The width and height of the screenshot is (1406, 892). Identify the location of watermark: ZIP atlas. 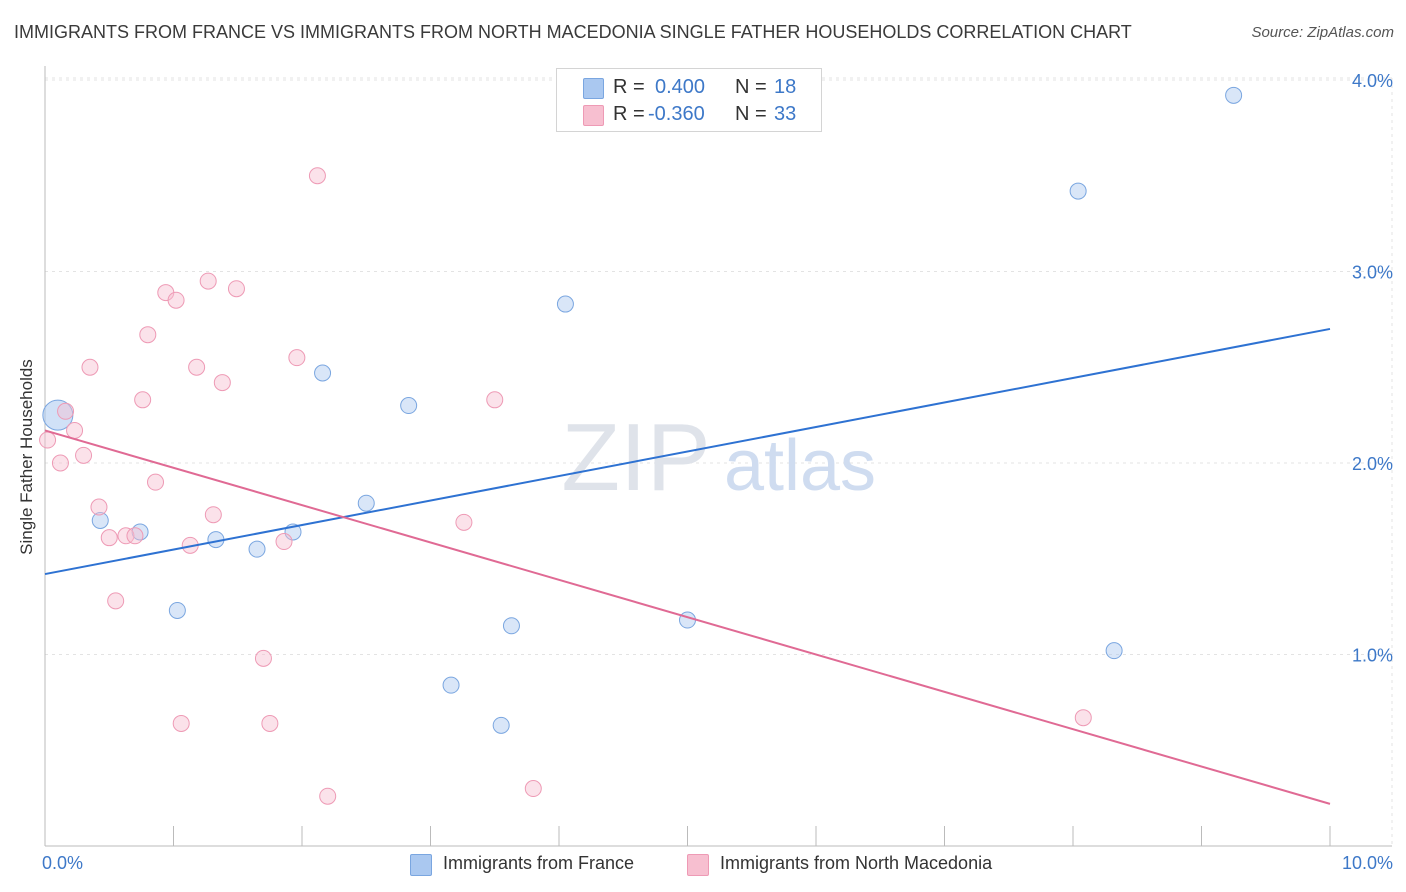
(718, 457).